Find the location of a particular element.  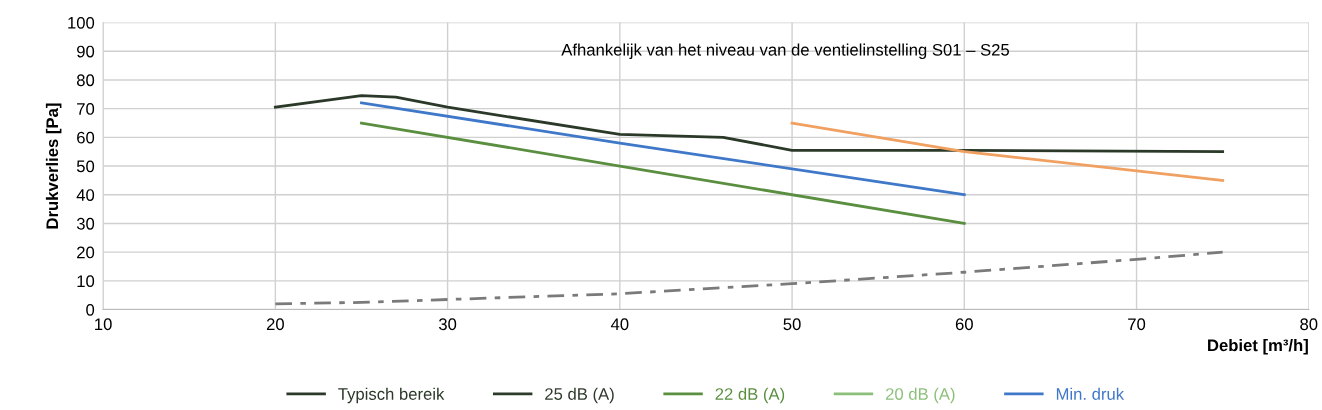

y-tick-label: 10 is located at coordinates (86, 281).